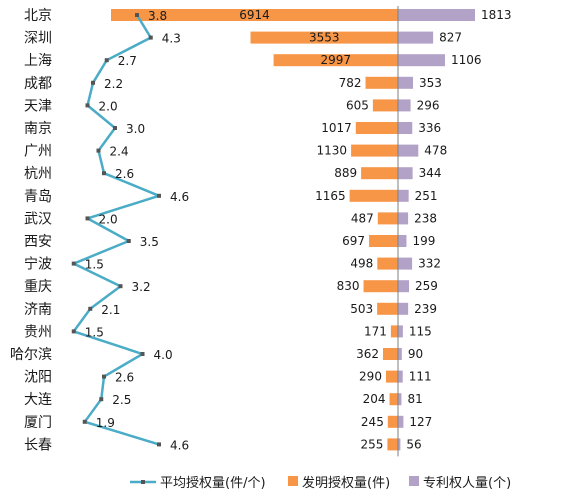 This screenshot has height=495, width=566. What do you see at coordinates (370, 377) in the screenshot?
I see `invention-value-label: 290` at bounding box center [370, 377].